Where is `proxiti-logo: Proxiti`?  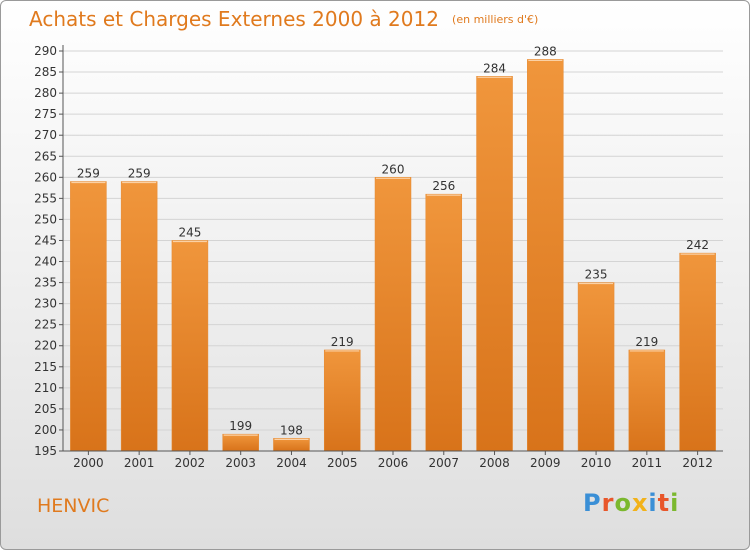
proxiti-logo: Proxiti is located at coordinates (631, 503).